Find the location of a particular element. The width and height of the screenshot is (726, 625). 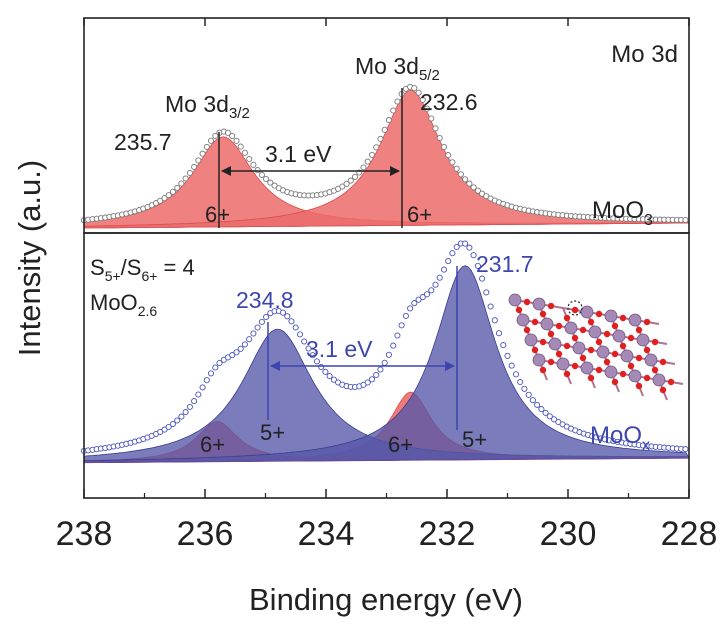

bottom-baseline is located at coordinates (386, 460).